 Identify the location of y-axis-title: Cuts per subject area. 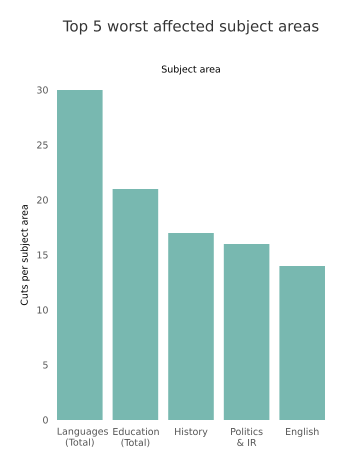
(25, 255).